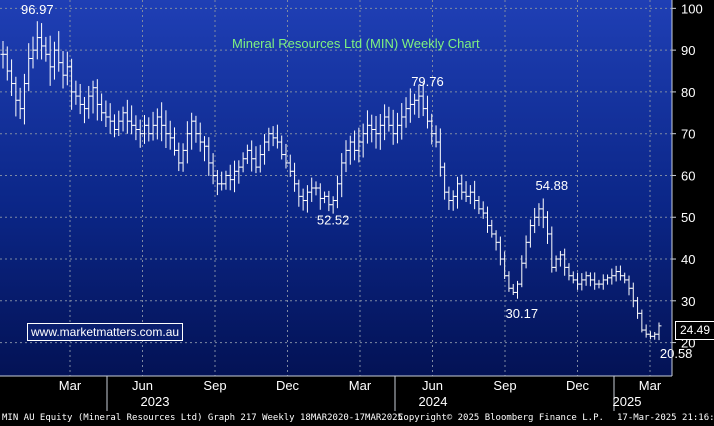  I want to click on year-label: 2024, so click(433, 401).